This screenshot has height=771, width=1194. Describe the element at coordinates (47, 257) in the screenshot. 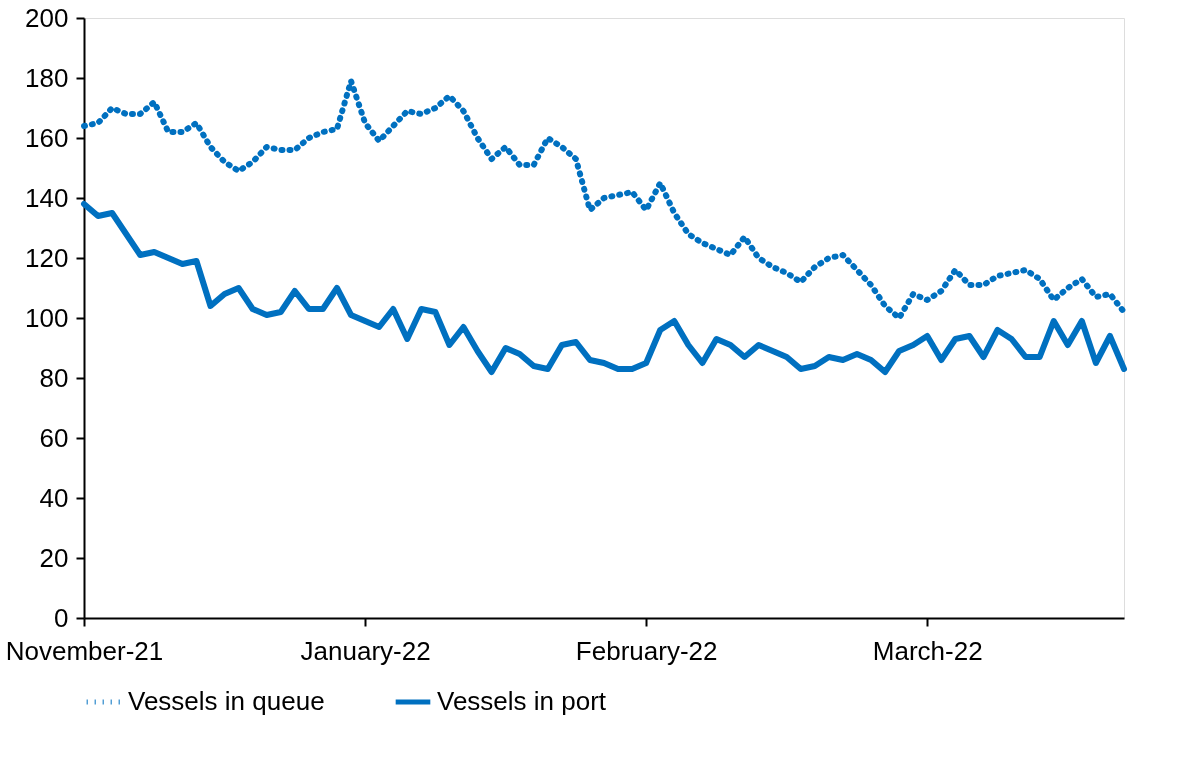

I see `y-tick-label: 120` at that location.